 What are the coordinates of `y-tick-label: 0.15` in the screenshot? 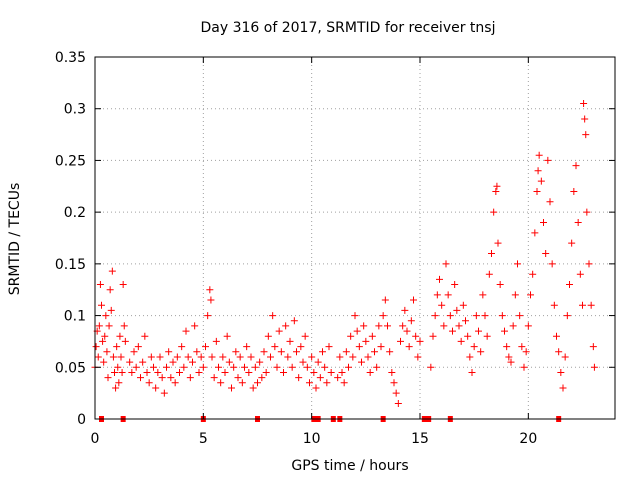 It's located at (70, 265).